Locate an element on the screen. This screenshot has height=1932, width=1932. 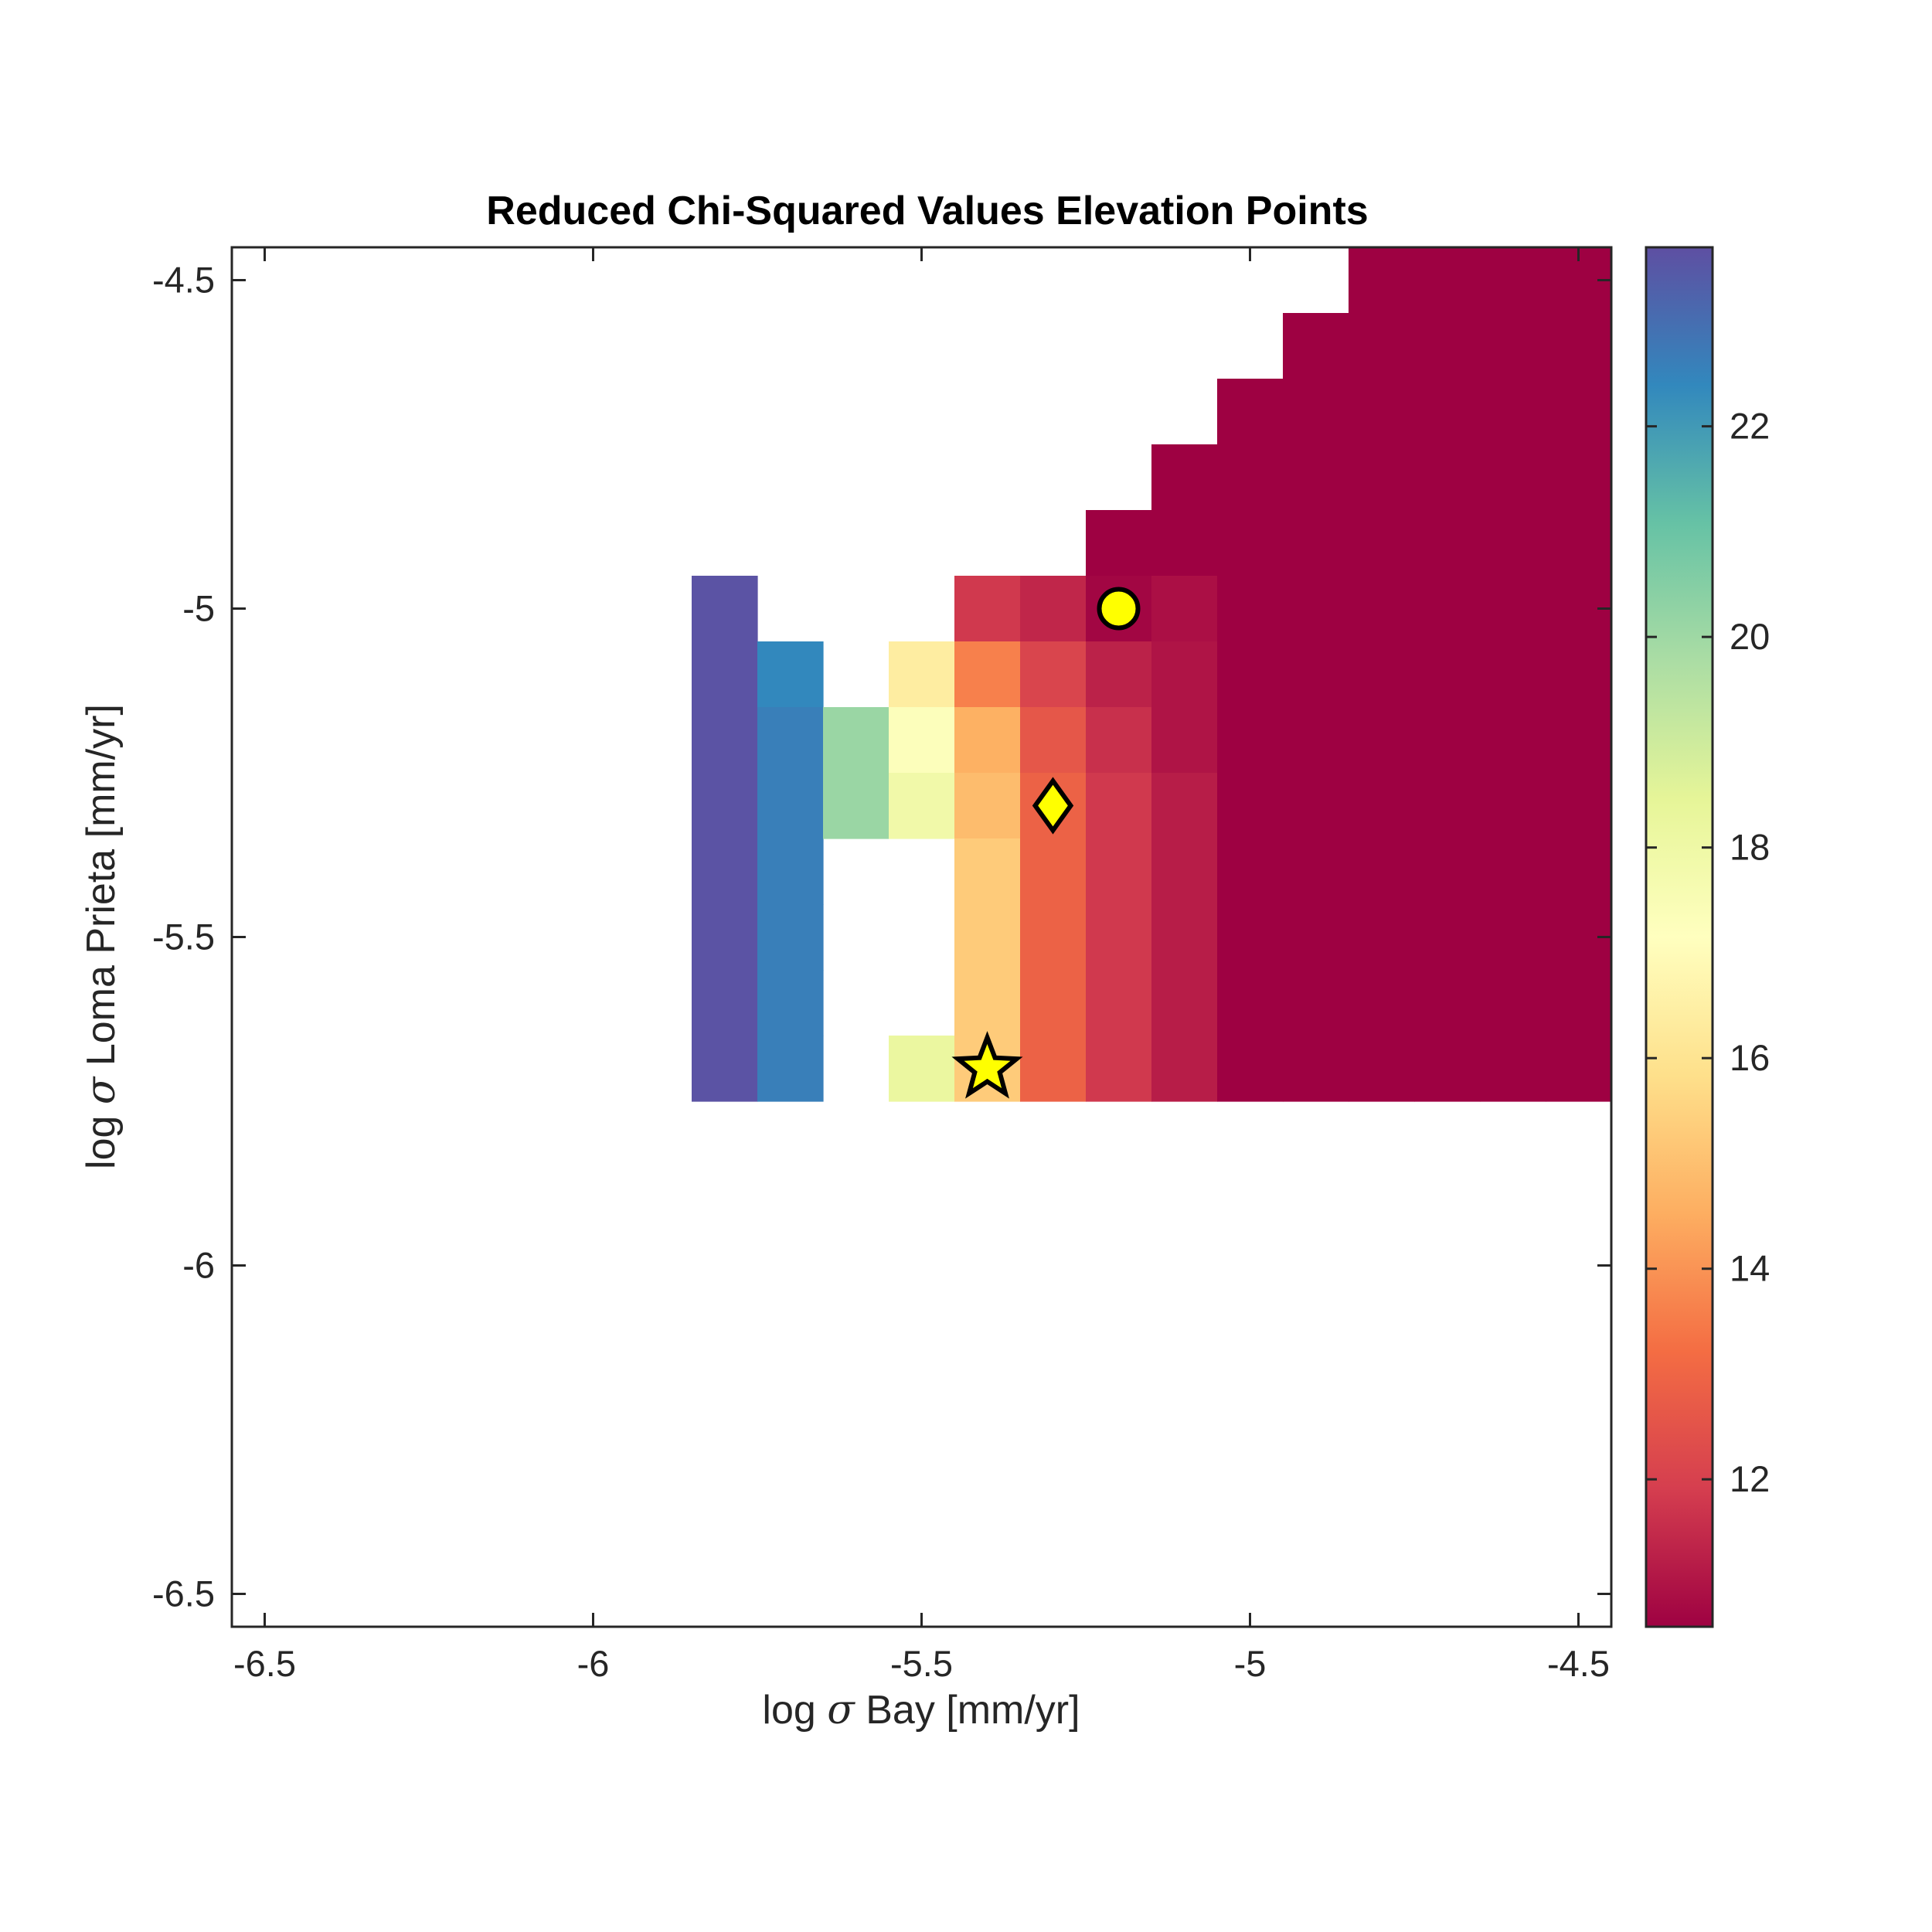
y-axis-label-prefix: log is located at coordinates (102, 1136).